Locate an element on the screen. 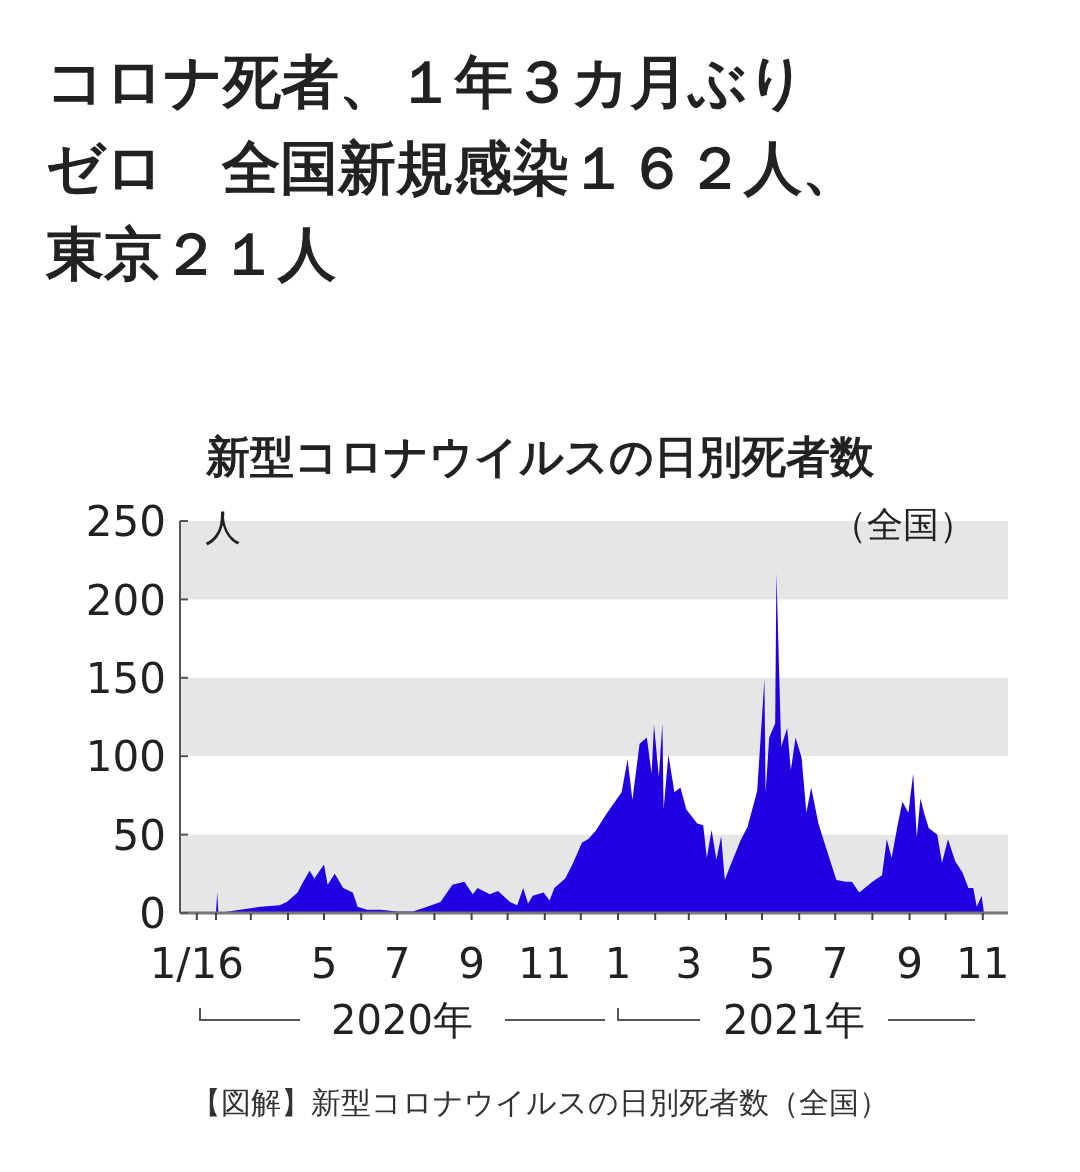  chart-title: 新型コロナウイルスの日別死者数 is located at coordinates (540, 456).